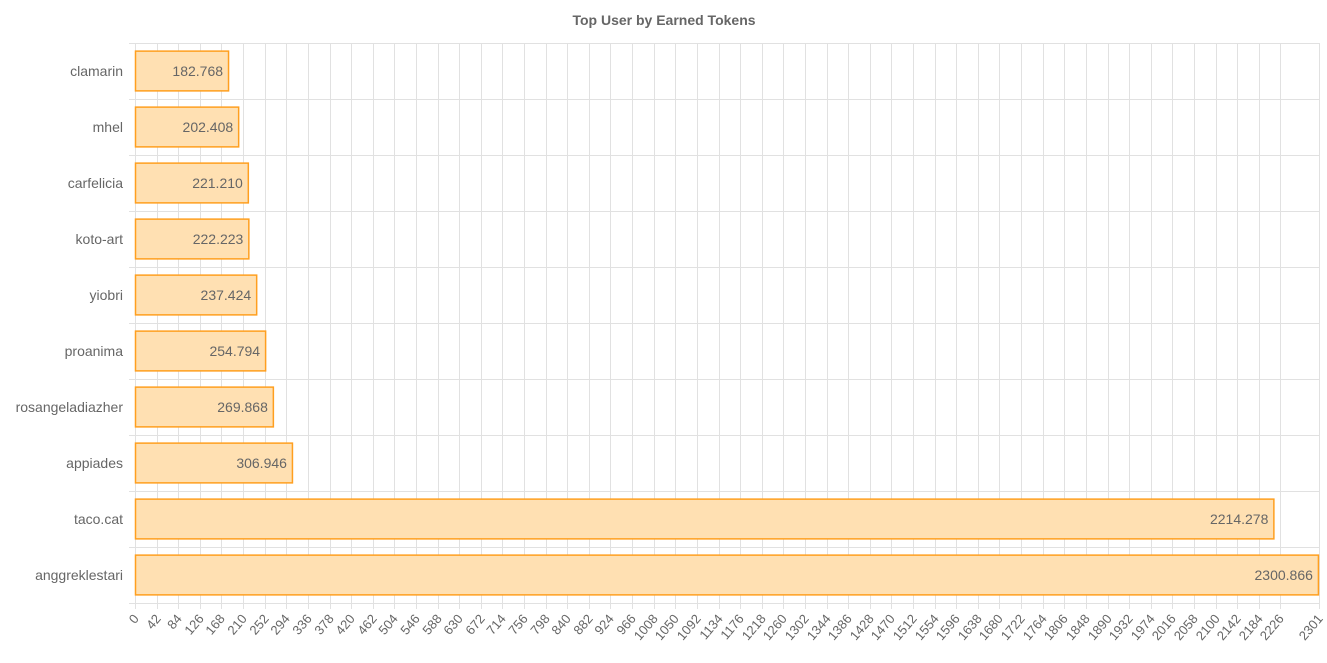  What do you see at coordinates (452, 624) in the screenshot?
I see `x-tick-label: 630` at bounding box center [452, 624].